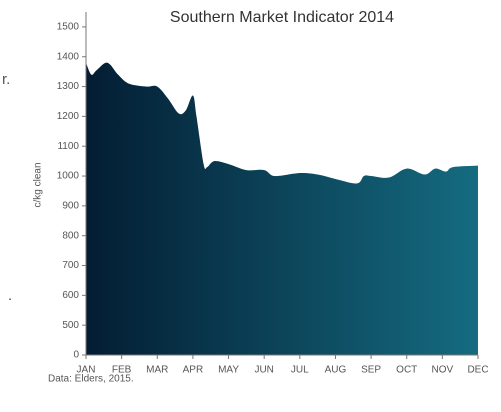  Describe the element at coordinates (263, 370) in the screenshot. I see `x-tick-label: JUN` at that location.